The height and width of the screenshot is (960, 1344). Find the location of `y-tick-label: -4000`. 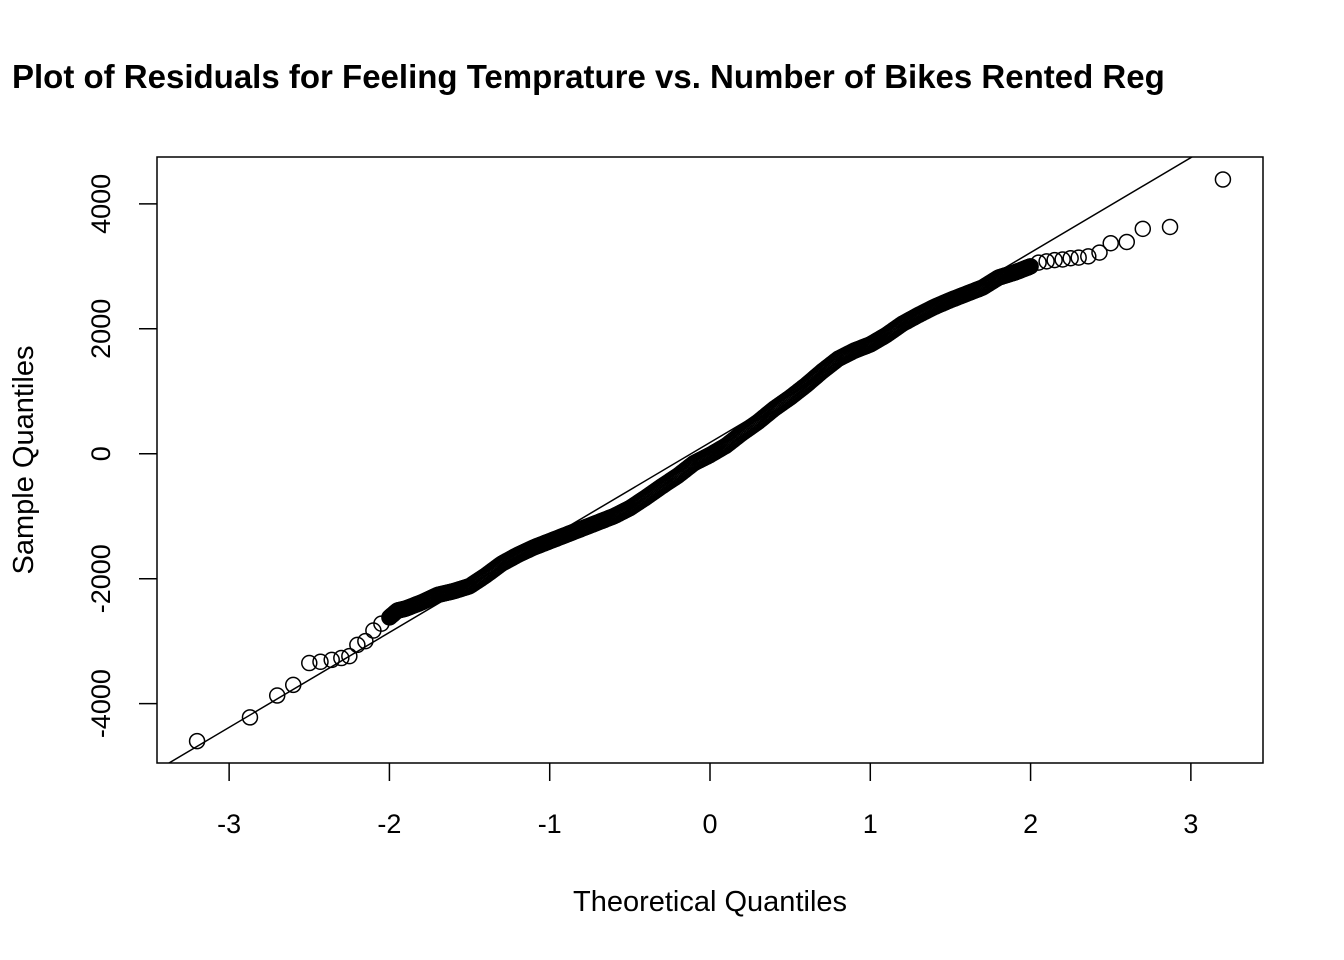

y-tick-label: -4000 is located at coordinates (101, 703).